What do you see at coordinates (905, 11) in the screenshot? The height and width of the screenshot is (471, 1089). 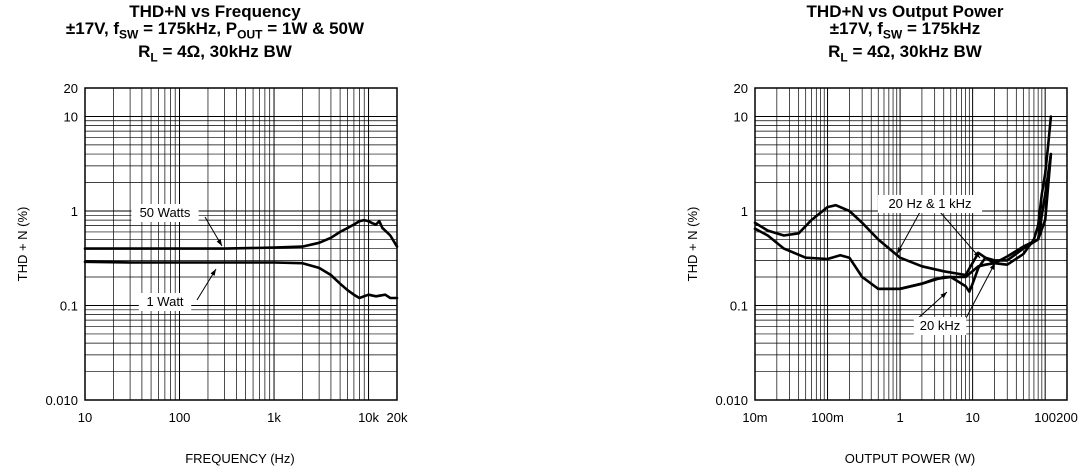 I see `right-title-line1: THD+N vs Output Power` at bounding box center [905, 11].